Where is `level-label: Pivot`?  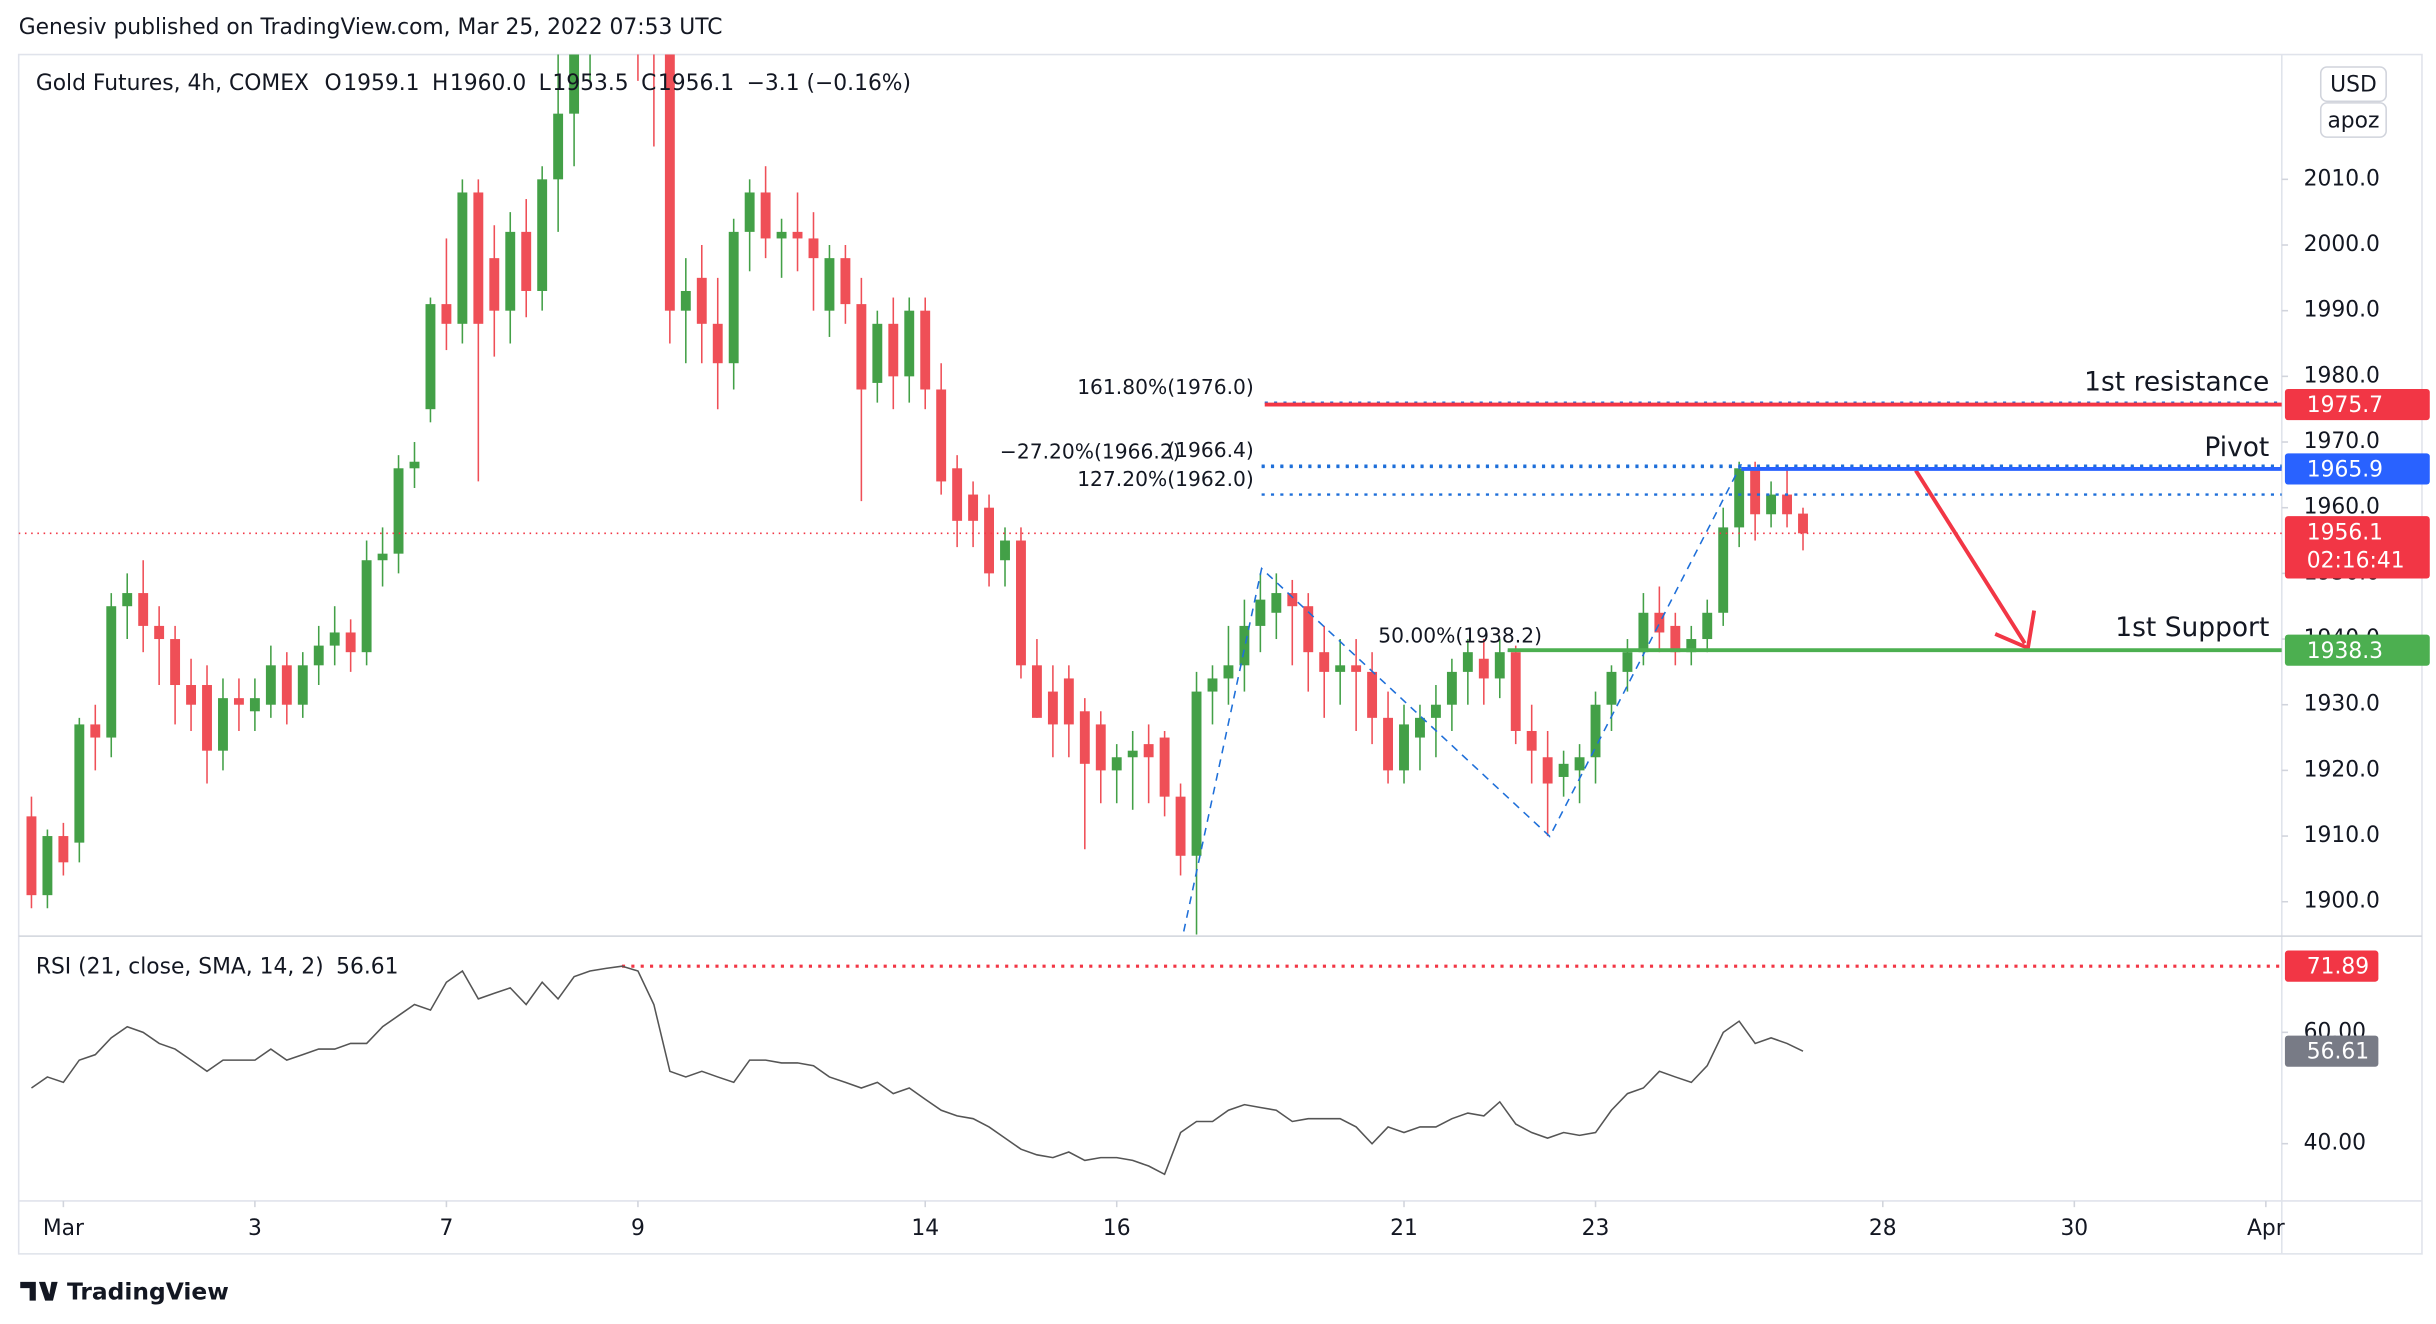 level-label: Pivot is located at coordinates (2236, 447).